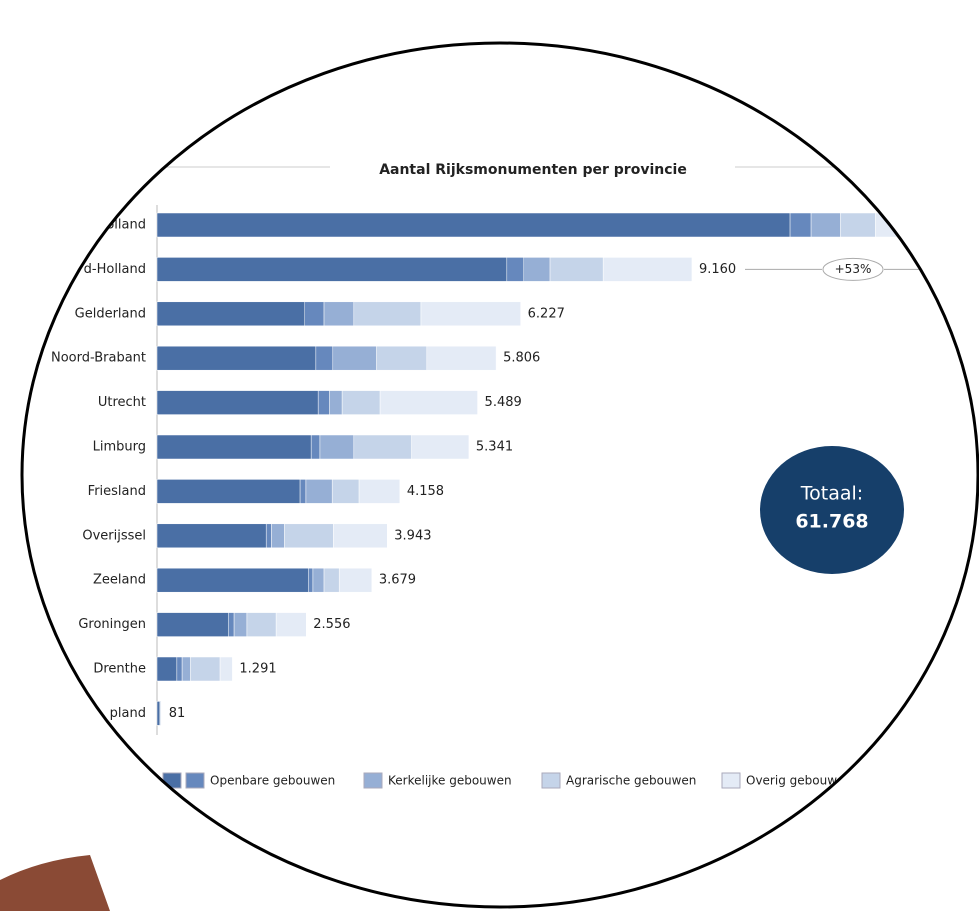  What do you see at coordinates (98, 358) in the screenshot?
I see `category-label: Noord-Brabant` at bounding box center [98, 358].